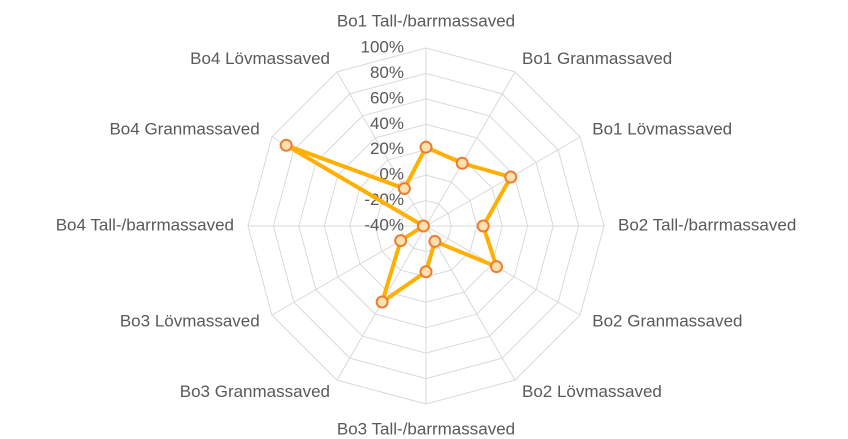 The image size is (848, 439). I want to click on y-tick-label: 20%, so click(387, 148).